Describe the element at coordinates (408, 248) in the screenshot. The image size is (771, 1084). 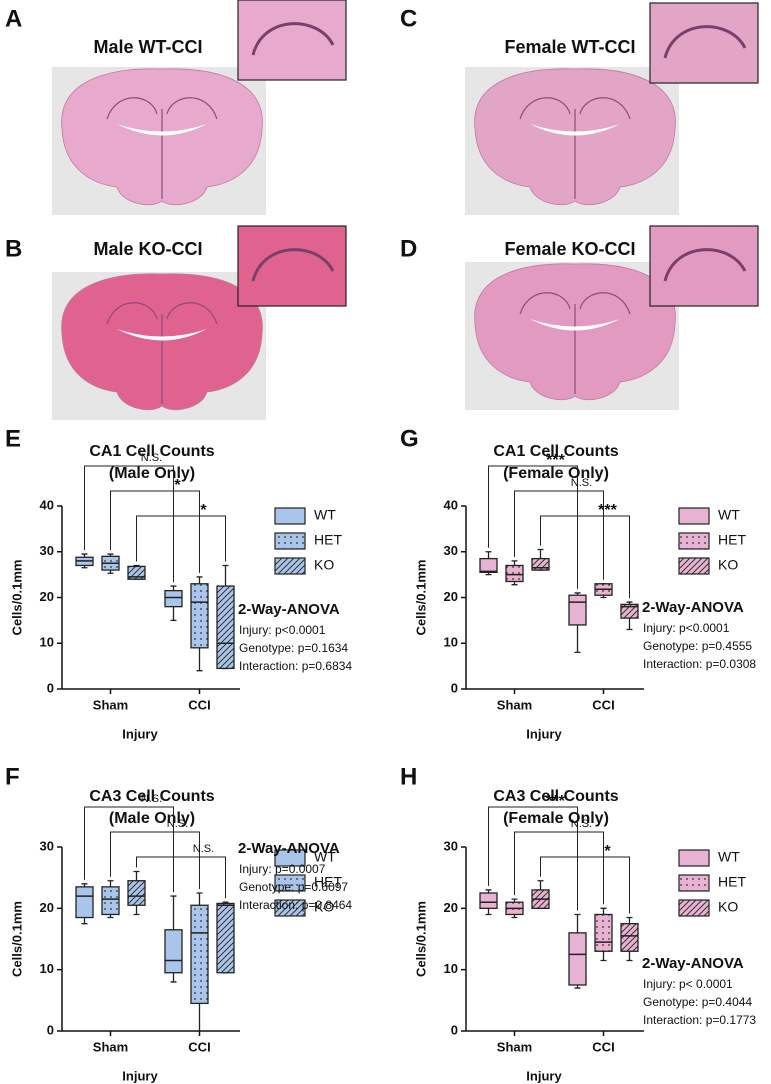
I see `panel-letter: D` at that location.